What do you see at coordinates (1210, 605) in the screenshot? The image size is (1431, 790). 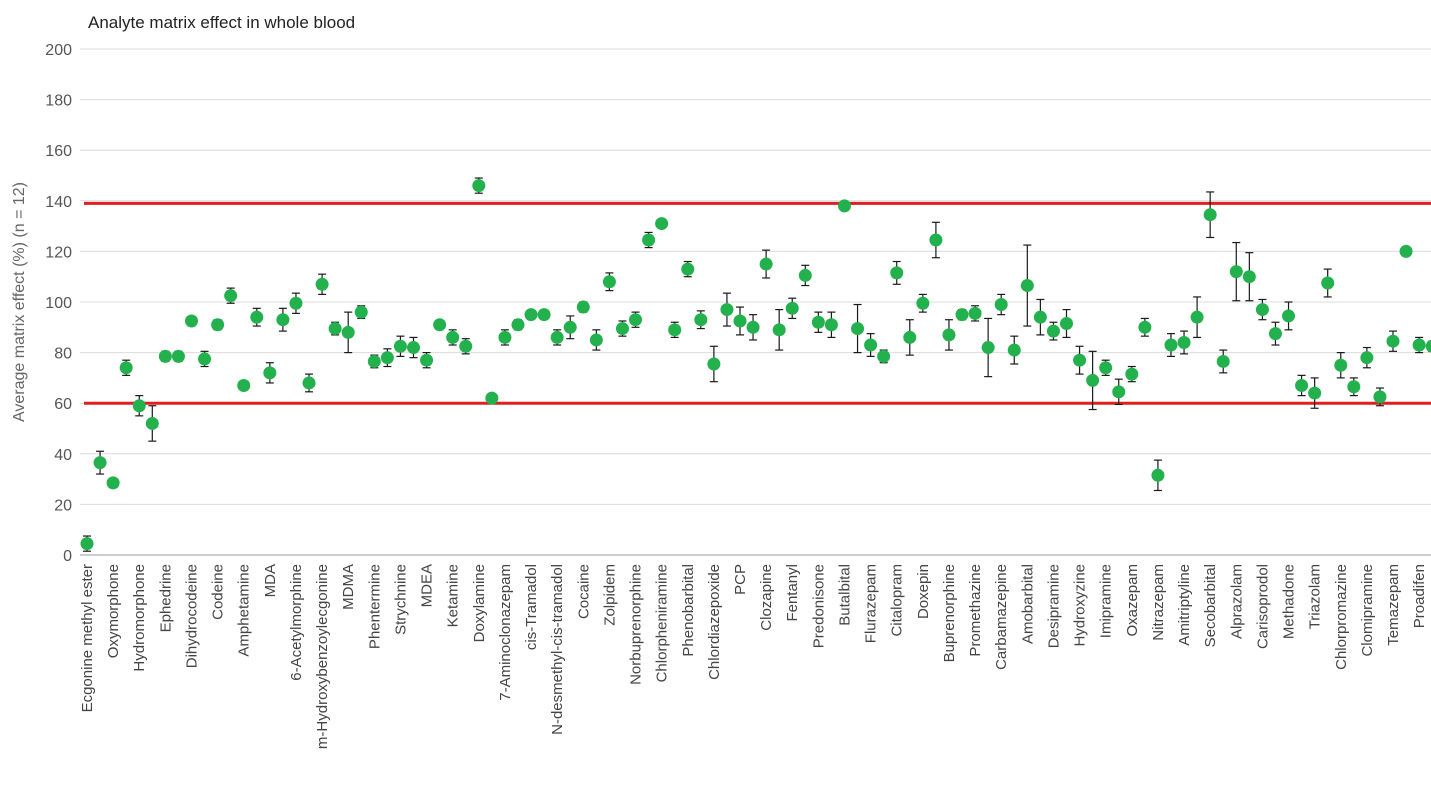 I see `x-tick-label: Secobarbital` at bounding box center [1210, 605].